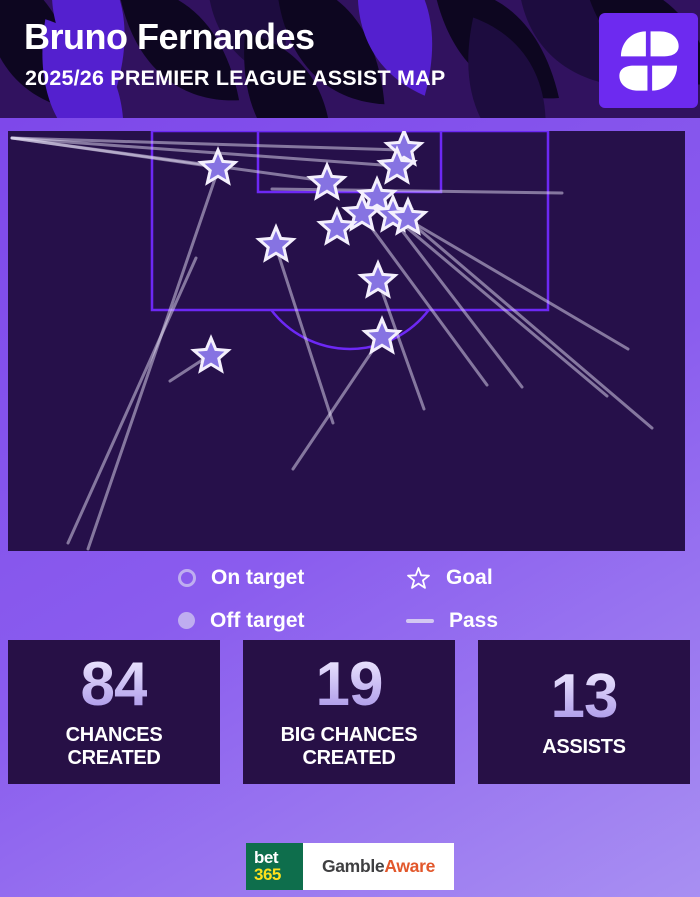  I want to click on stat-label: BIG CHANCES CREATED, so click(349, 746).